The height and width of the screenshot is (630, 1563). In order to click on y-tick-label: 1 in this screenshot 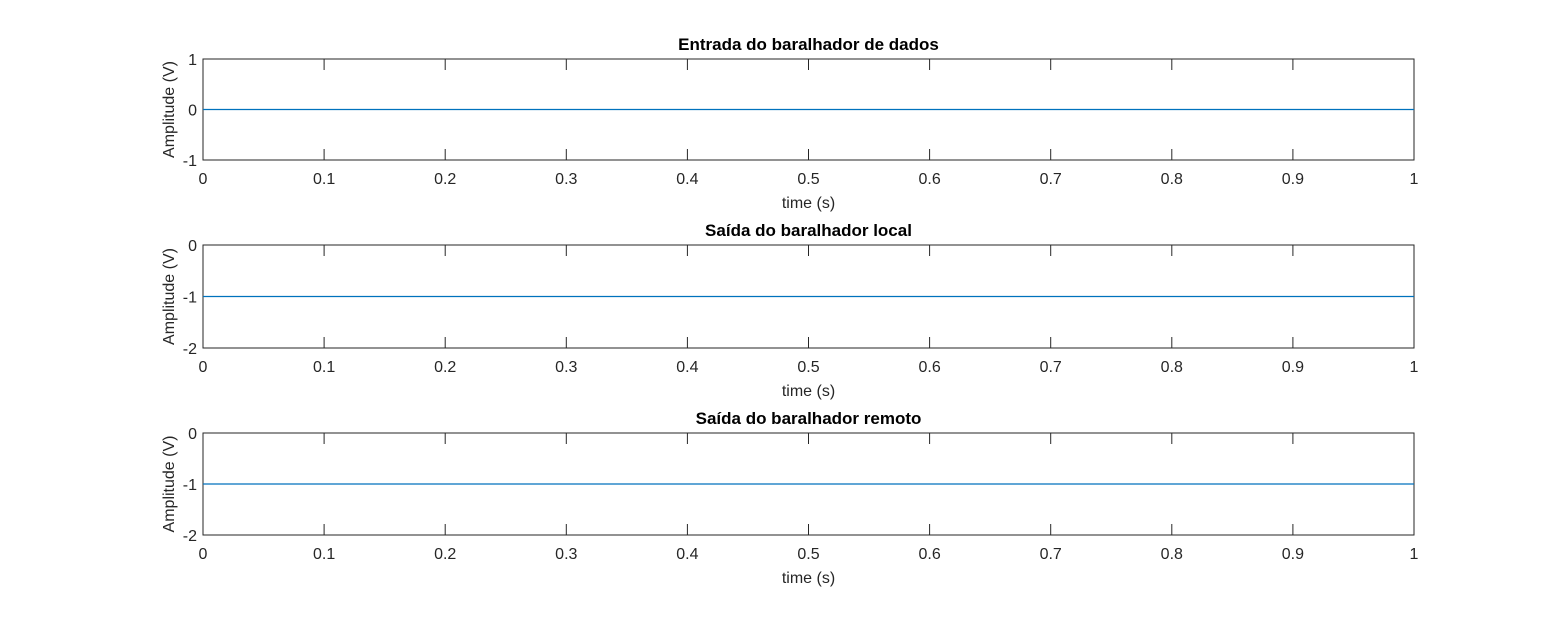, I will do `click(192, 60)`.